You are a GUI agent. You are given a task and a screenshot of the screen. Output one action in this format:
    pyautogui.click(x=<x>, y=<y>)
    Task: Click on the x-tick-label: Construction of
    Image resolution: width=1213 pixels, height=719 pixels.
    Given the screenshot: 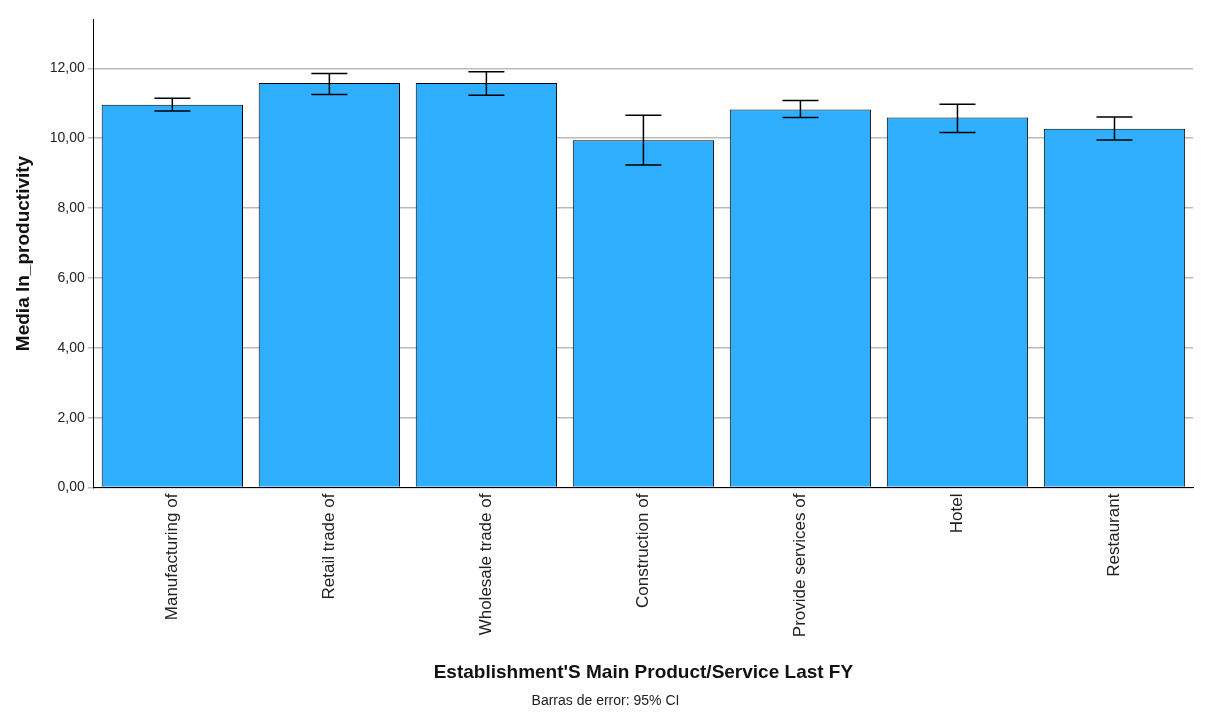 What is the action you would take?
    pyautogui.click(x=643, y=550)
    